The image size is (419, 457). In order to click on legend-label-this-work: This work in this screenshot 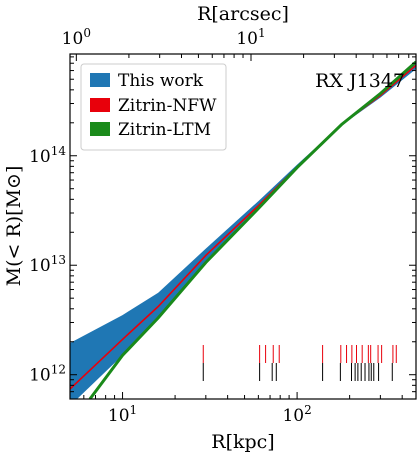, I will do `click(161, 81)`.